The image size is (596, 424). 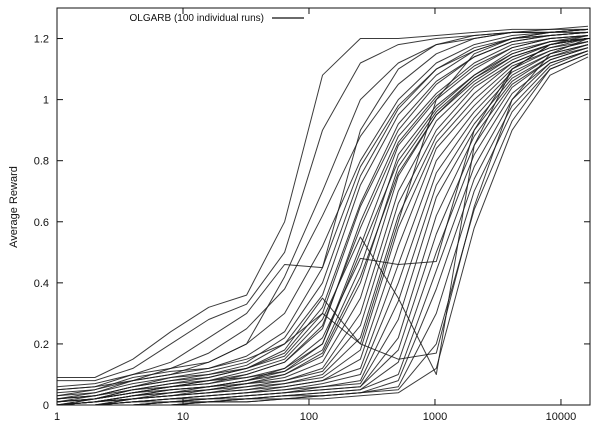 I want to click on x-tick-label: 10, so click(x=183, y=417).